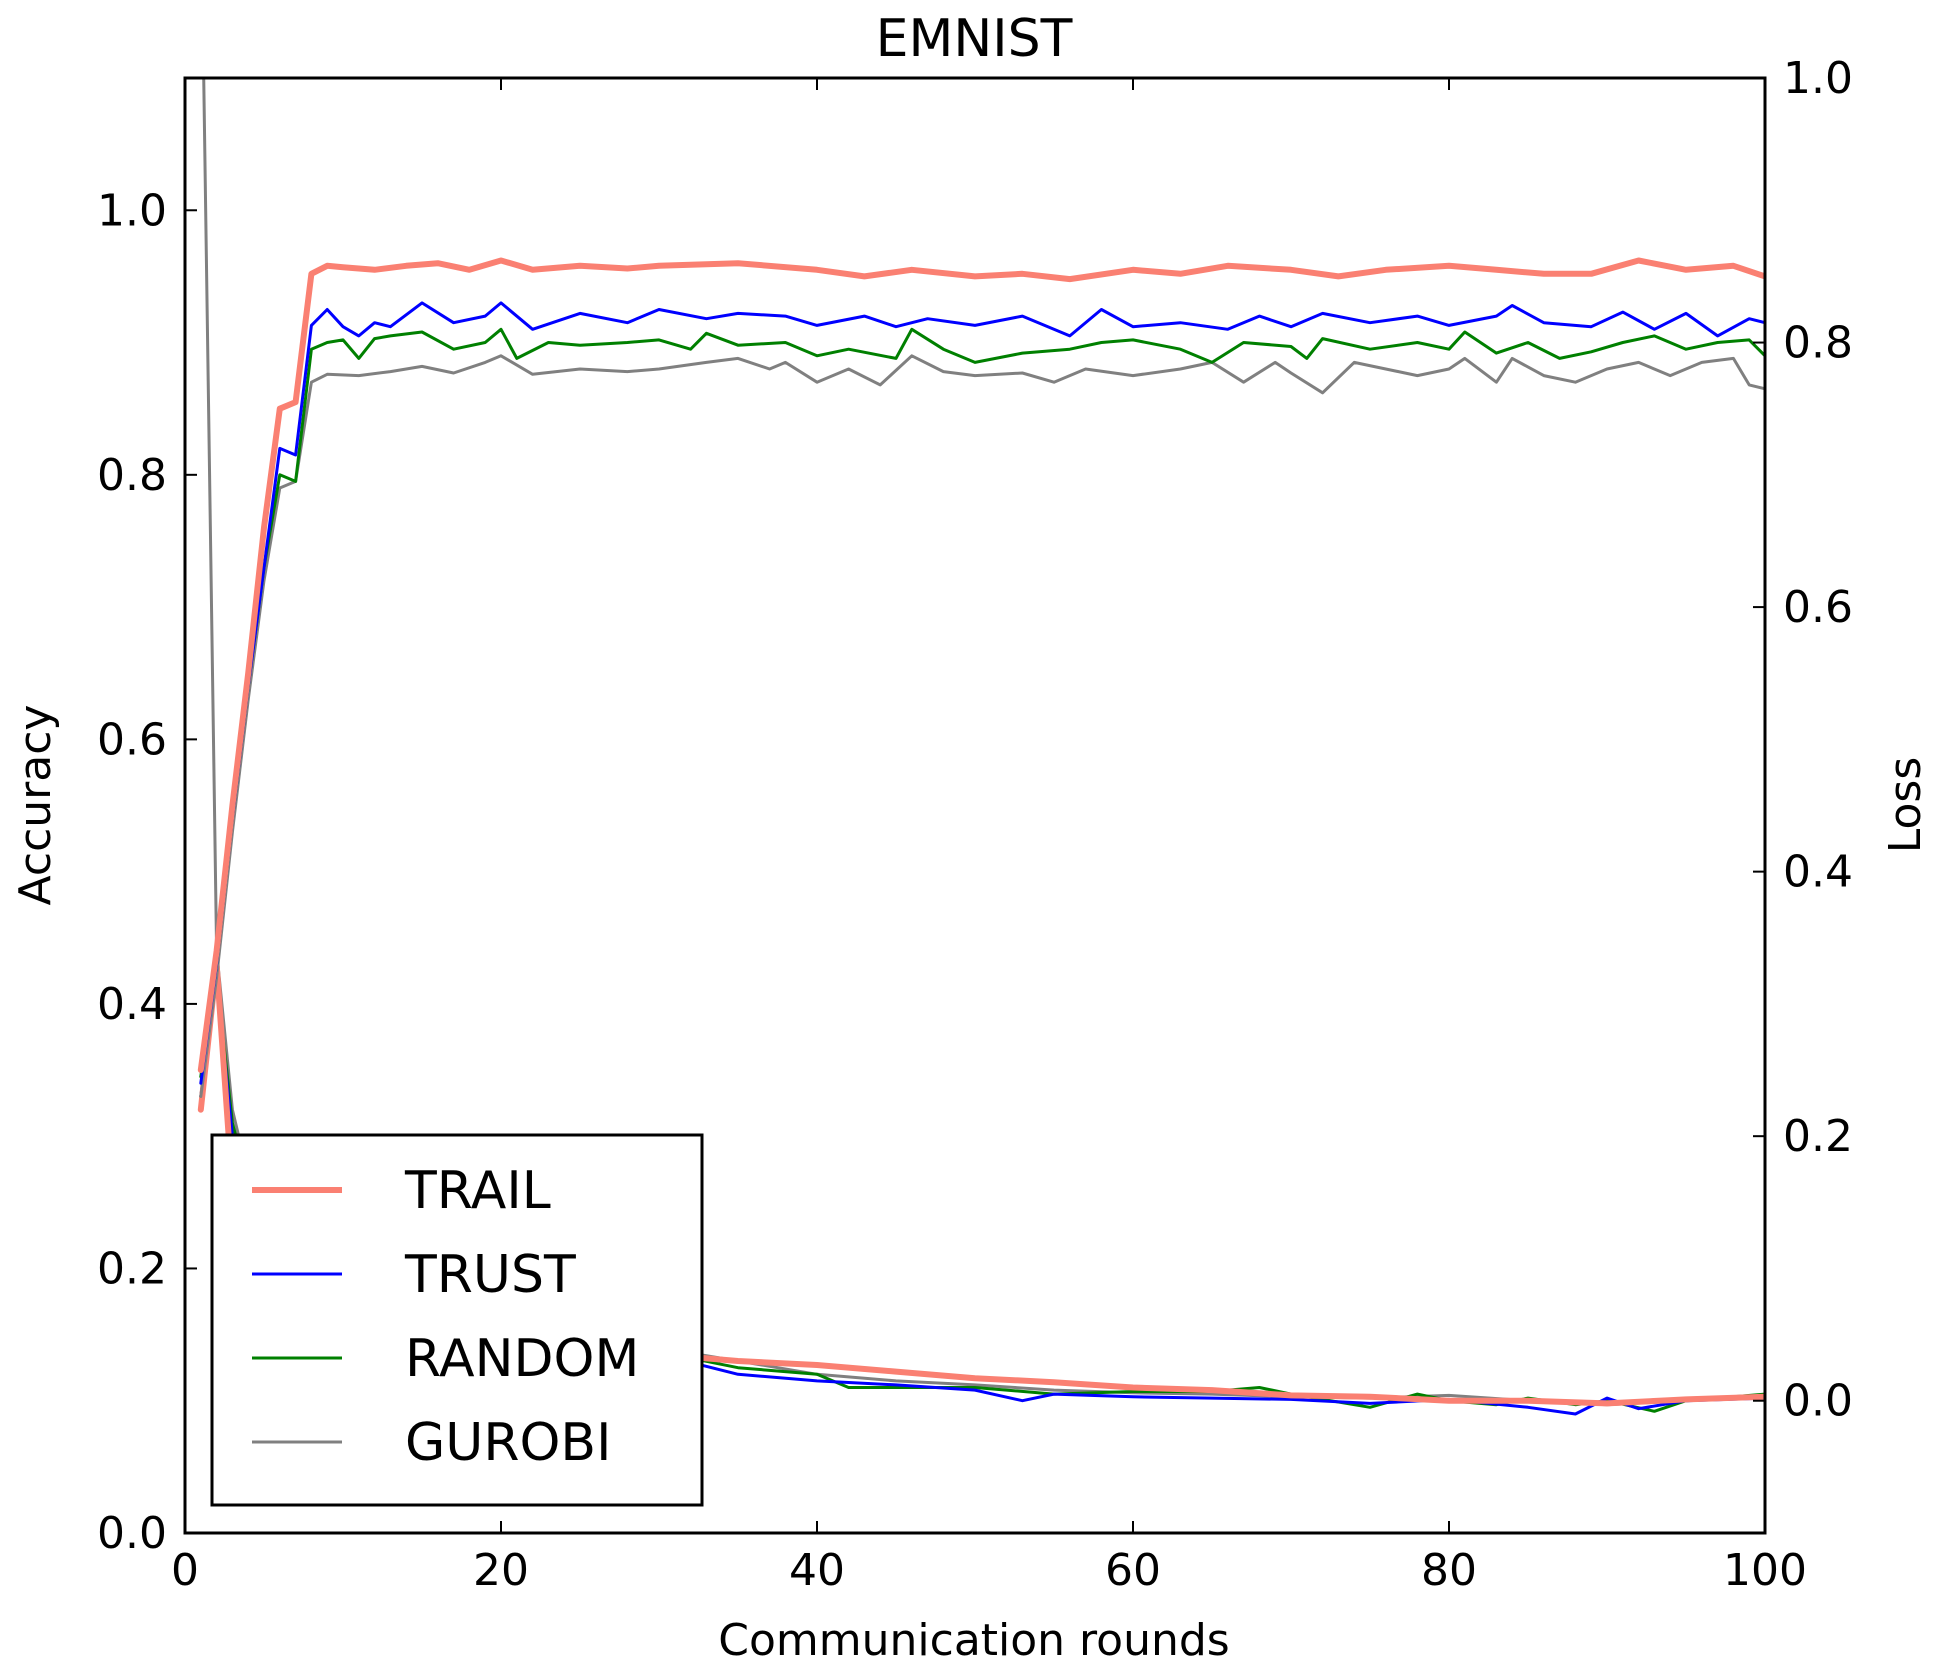  What do you see at coordinates (1818, 1401) in the screenshot?
I see `y2-tick-label: 0.0` at bounding box center [1818, 1401].